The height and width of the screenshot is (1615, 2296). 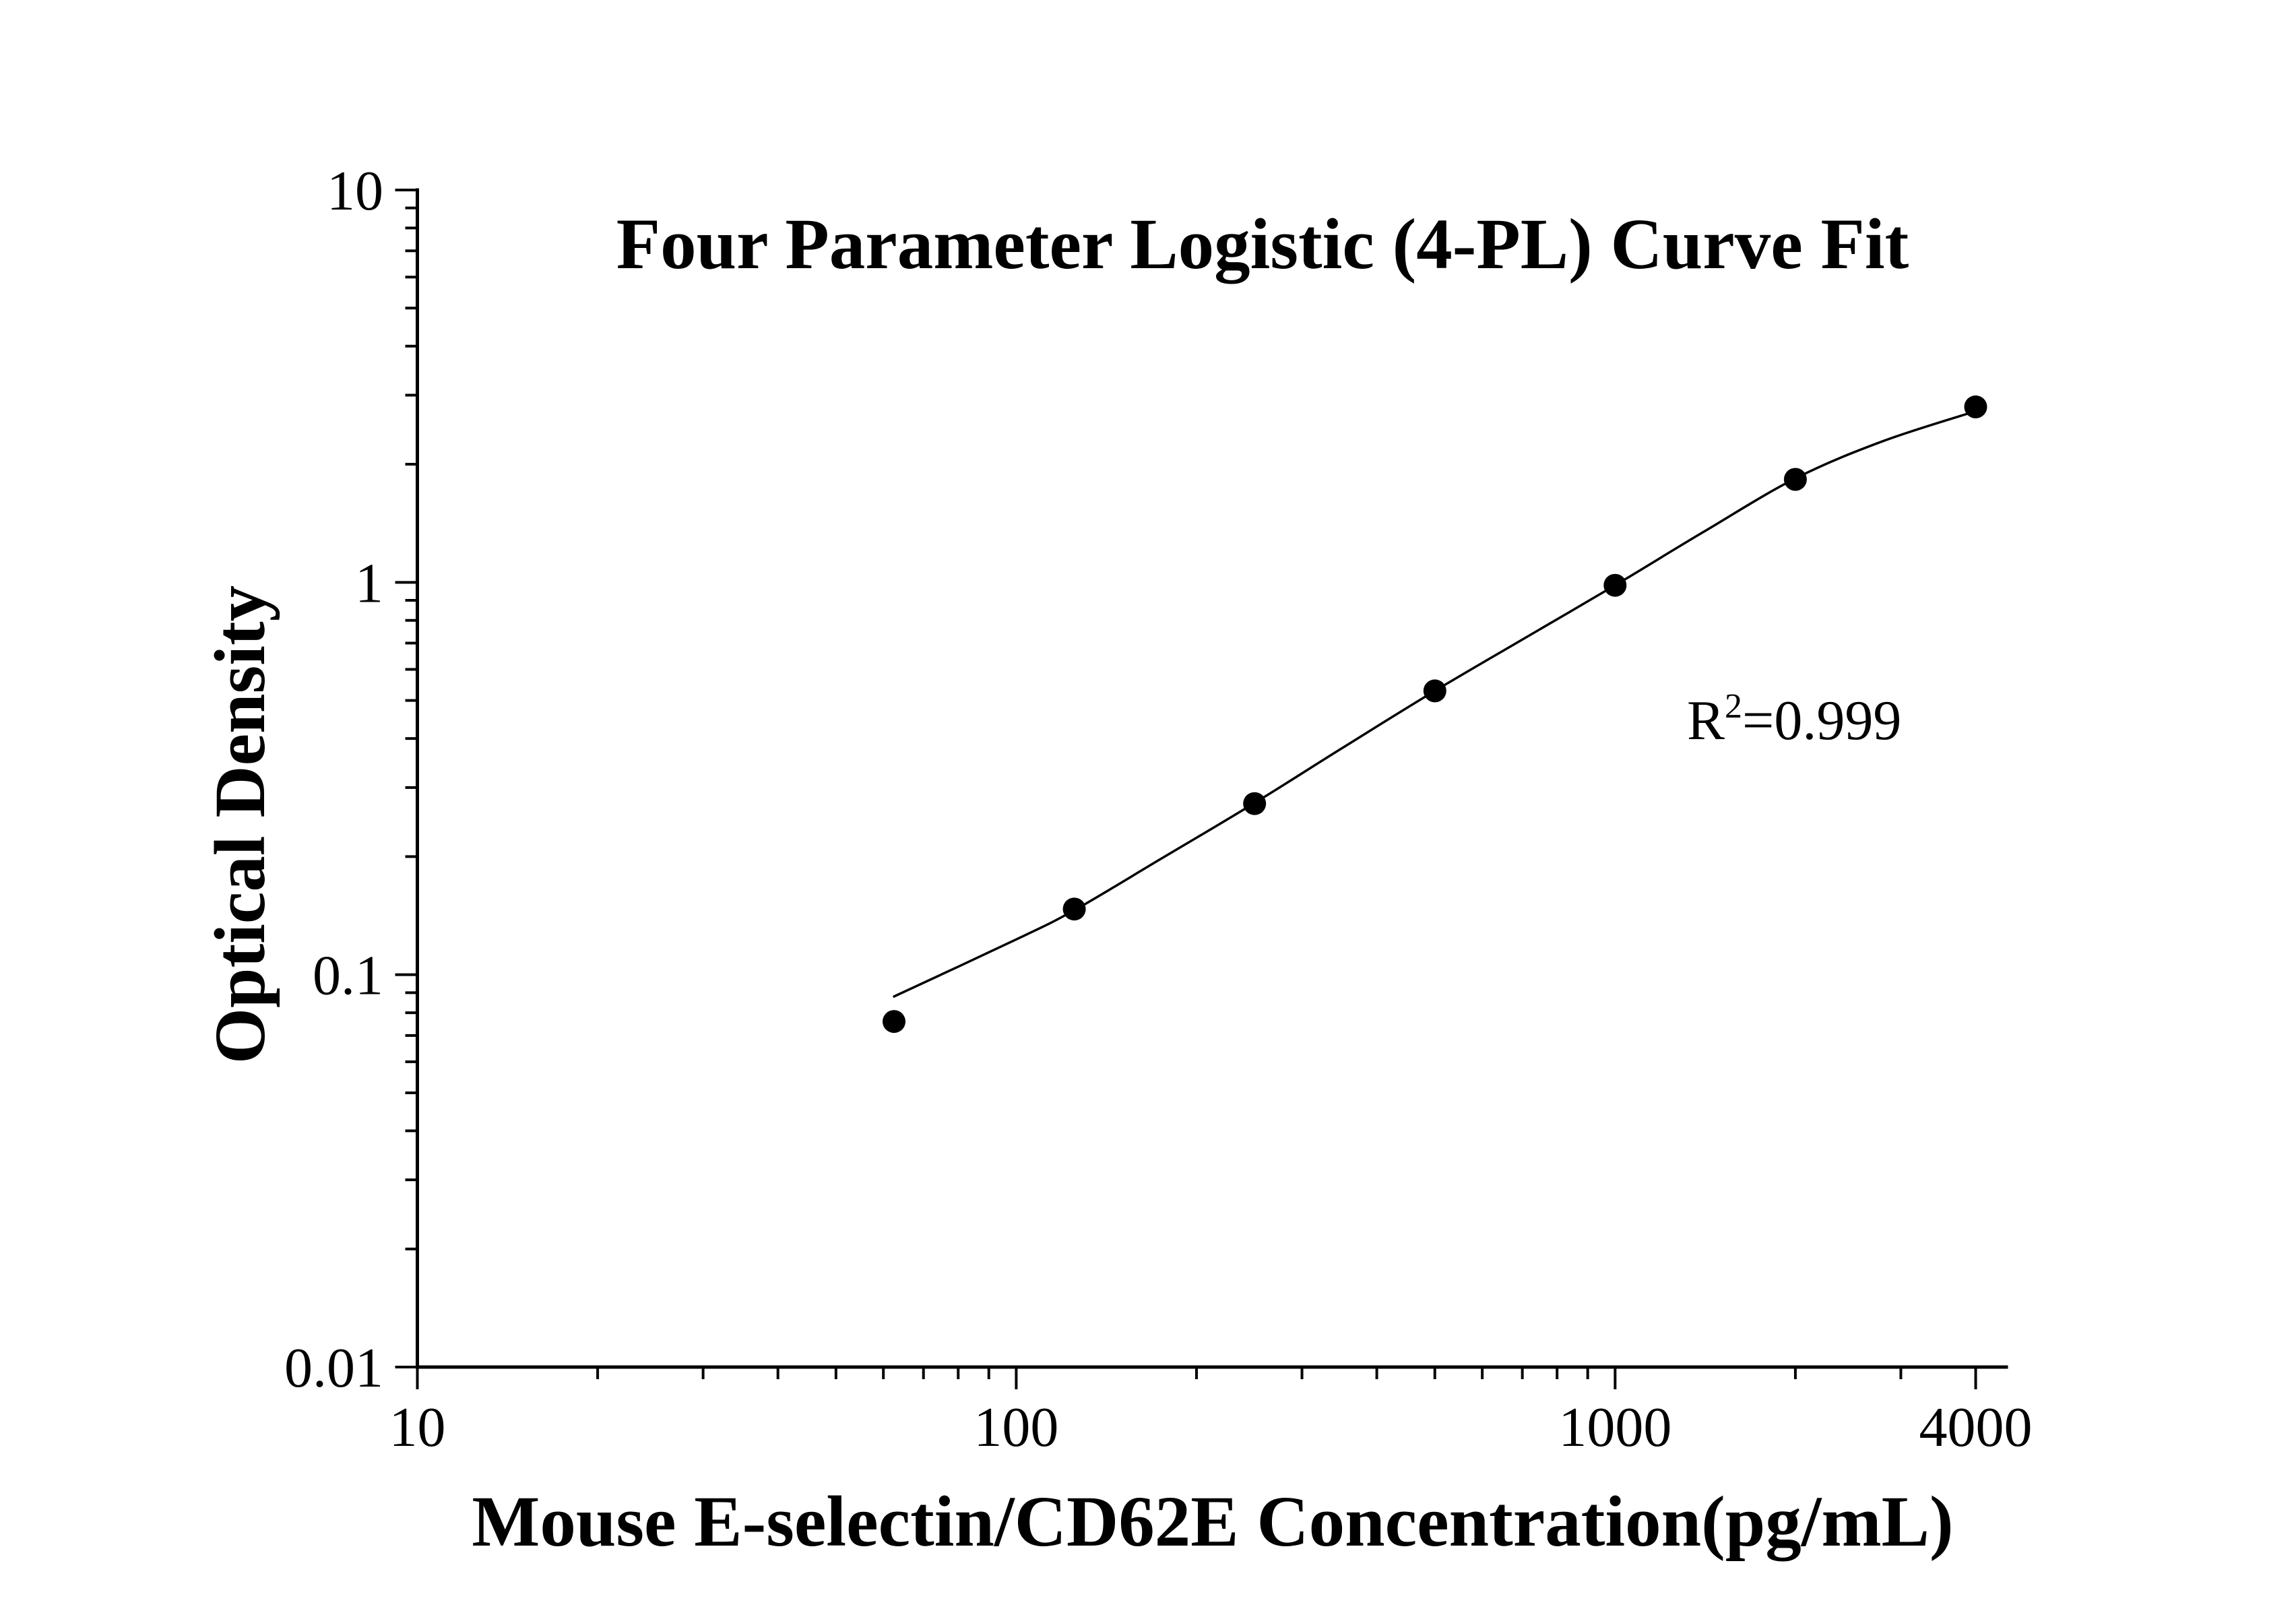 What do you see at coordinates (1016, 1427) in the screenshot?
I see `x-tick-label: 100` at bounding box center [1016, 1427].